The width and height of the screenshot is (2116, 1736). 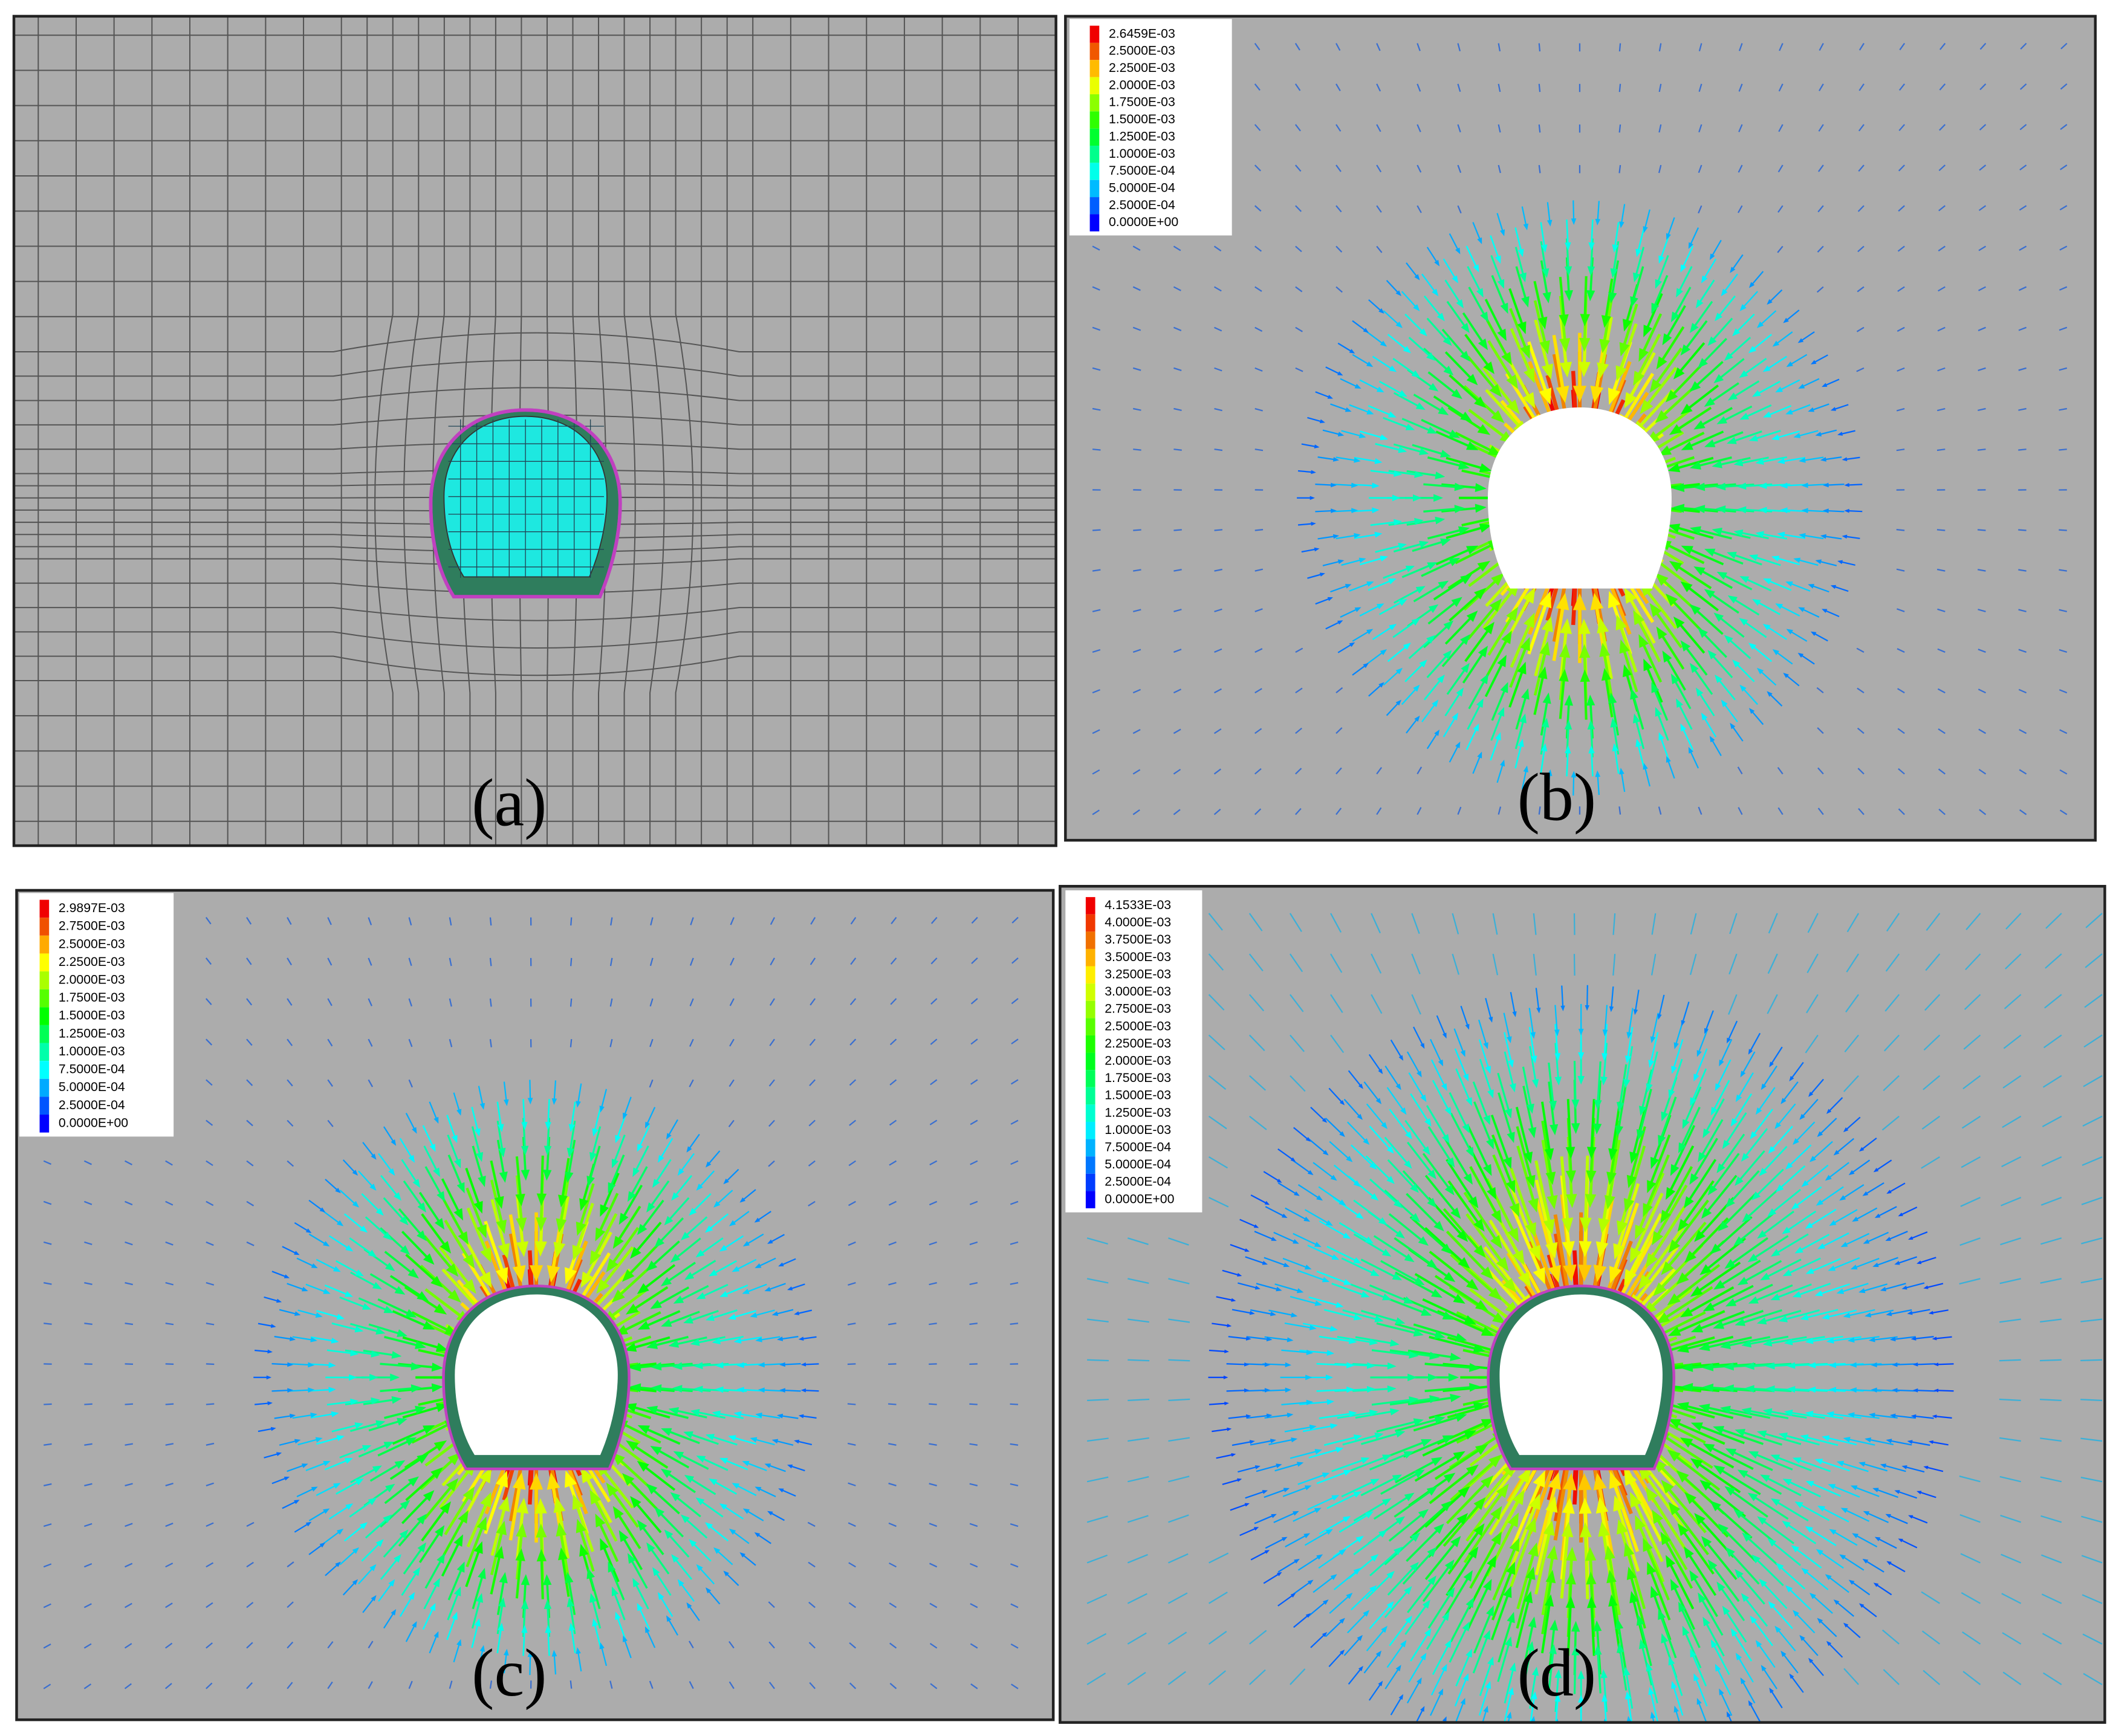 What do you see at coordinates (1142, 33) in the screenshot?
I see `legend-label: 2.6459E-03` at bounding box center [1142, 33].